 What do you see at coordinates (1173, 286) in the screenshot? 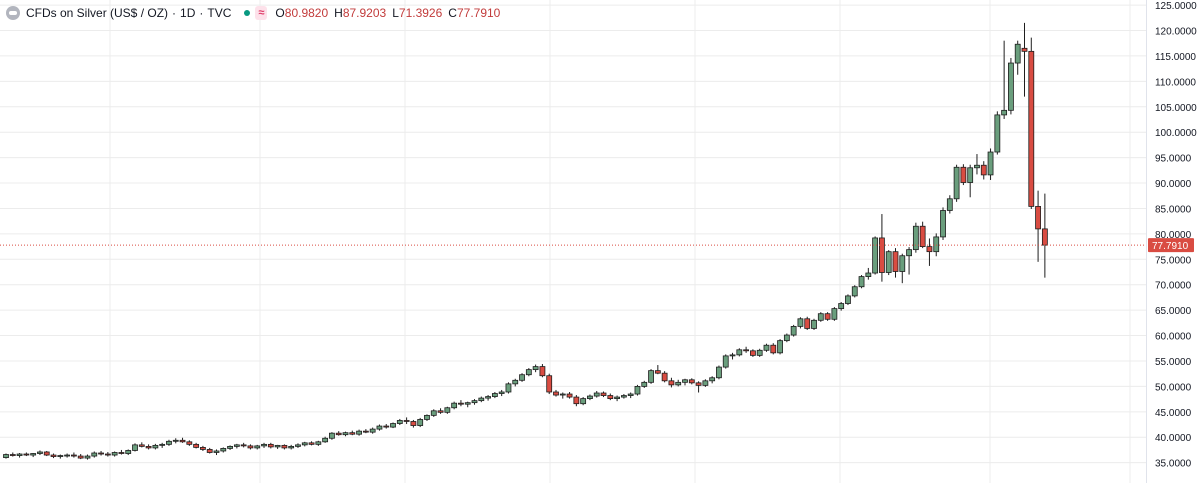
I see `y-axis-tick-label: 70.0000` at bounding box center [1173, 286].